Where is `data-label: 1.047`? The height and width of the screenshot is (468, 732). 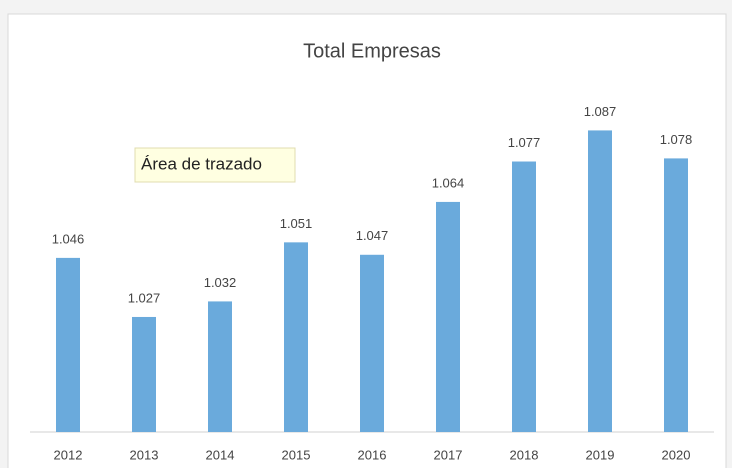 data-label: 1.047 is located at coordinates (372, 235).